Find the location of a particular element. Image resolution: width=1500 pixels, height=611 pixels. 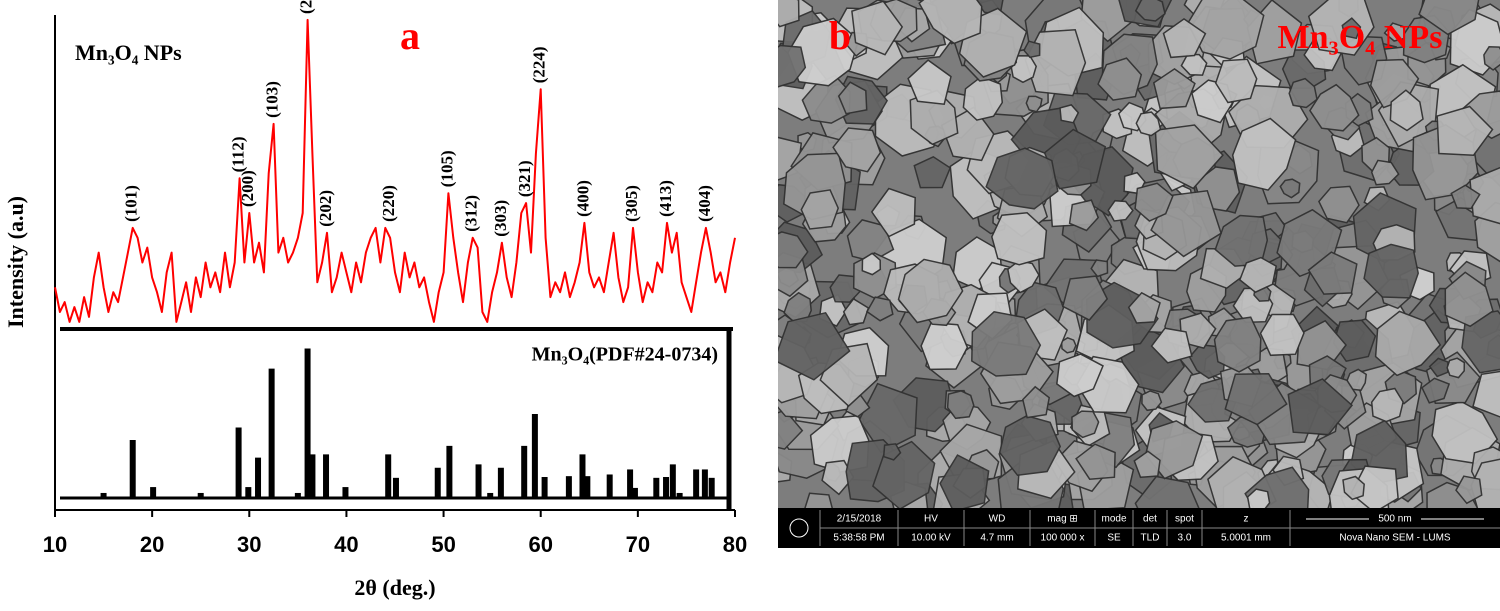

info-top: 500 nm is located at coordinates (1394, 519).